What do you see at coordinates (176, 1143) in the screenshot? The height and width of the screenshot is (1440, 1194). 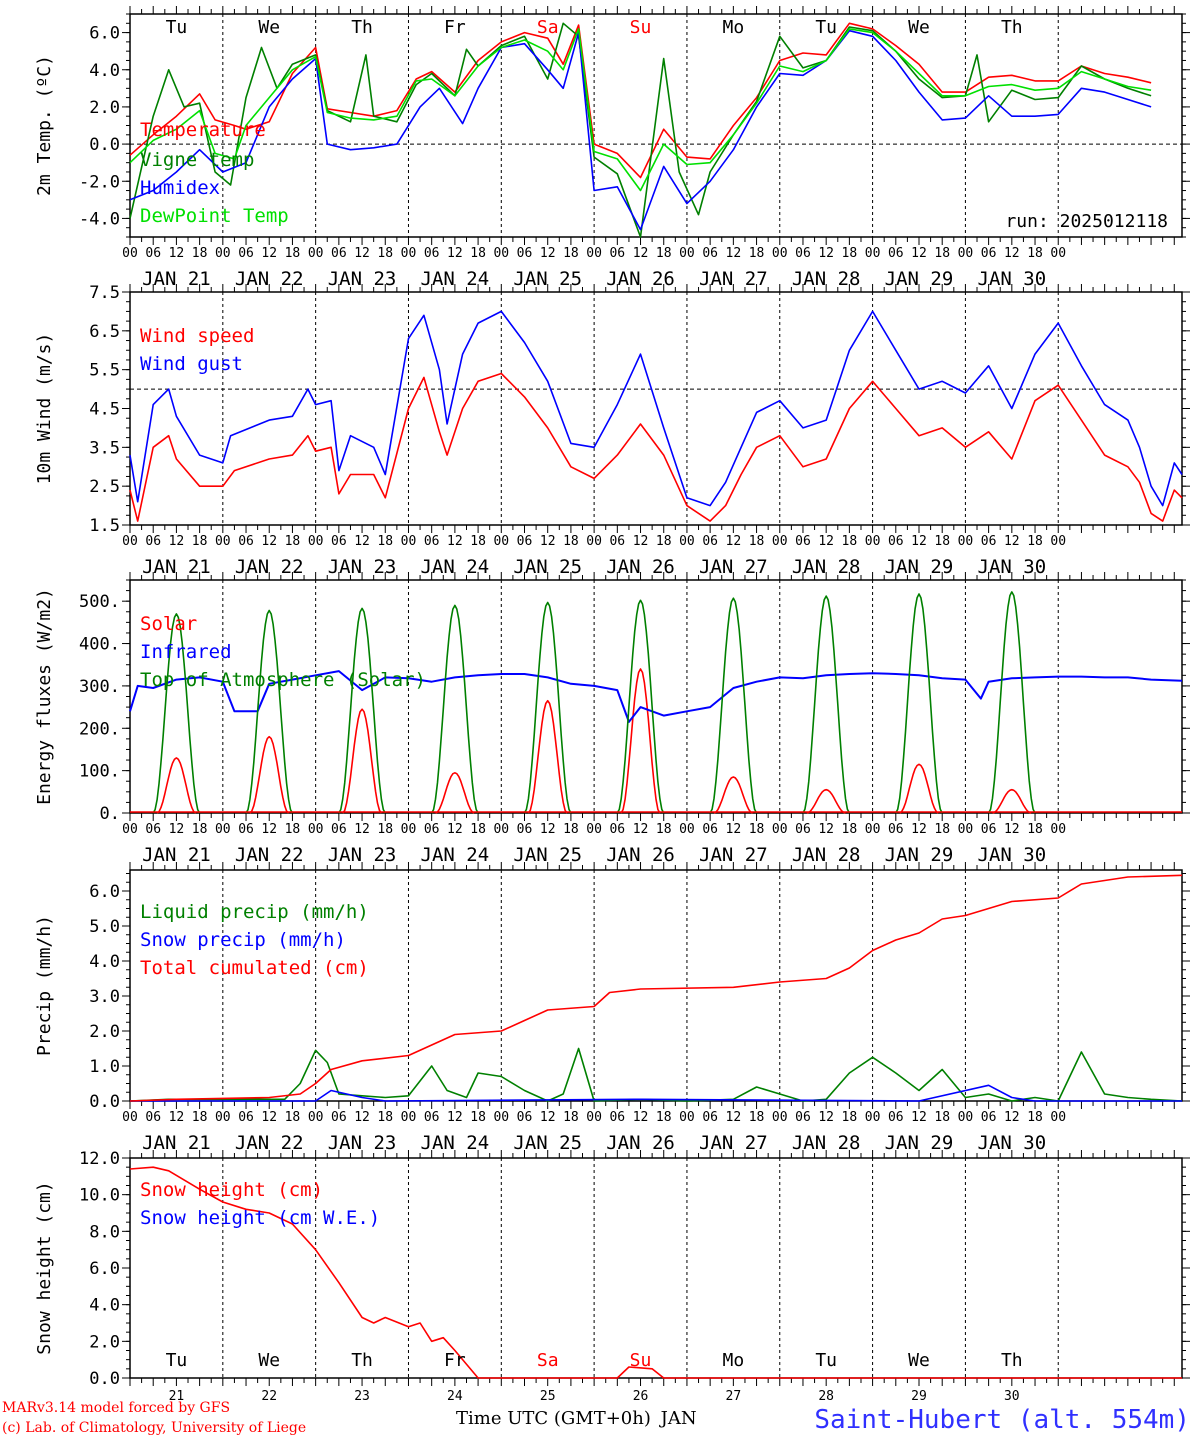 I see `day-label: JAN 21` at bounding box center [176, 1143].